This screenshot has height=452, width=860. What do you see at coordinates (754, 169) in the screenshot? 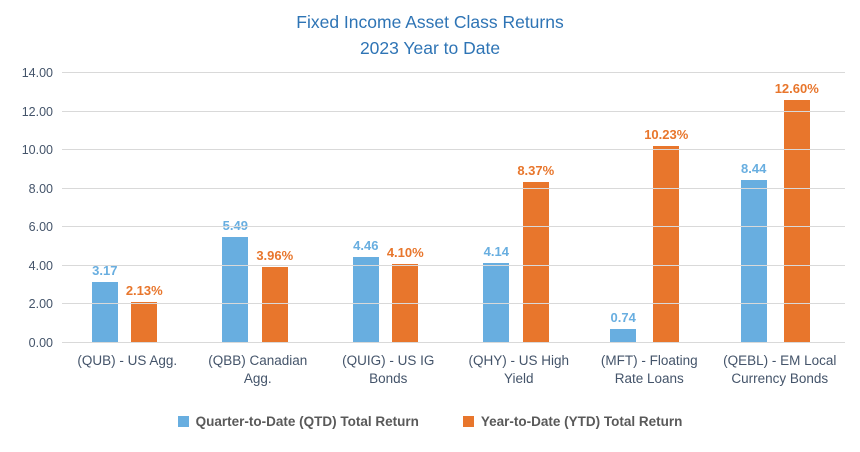
I see `bar-value-label: 8.44` at bounding box center [754, 169].